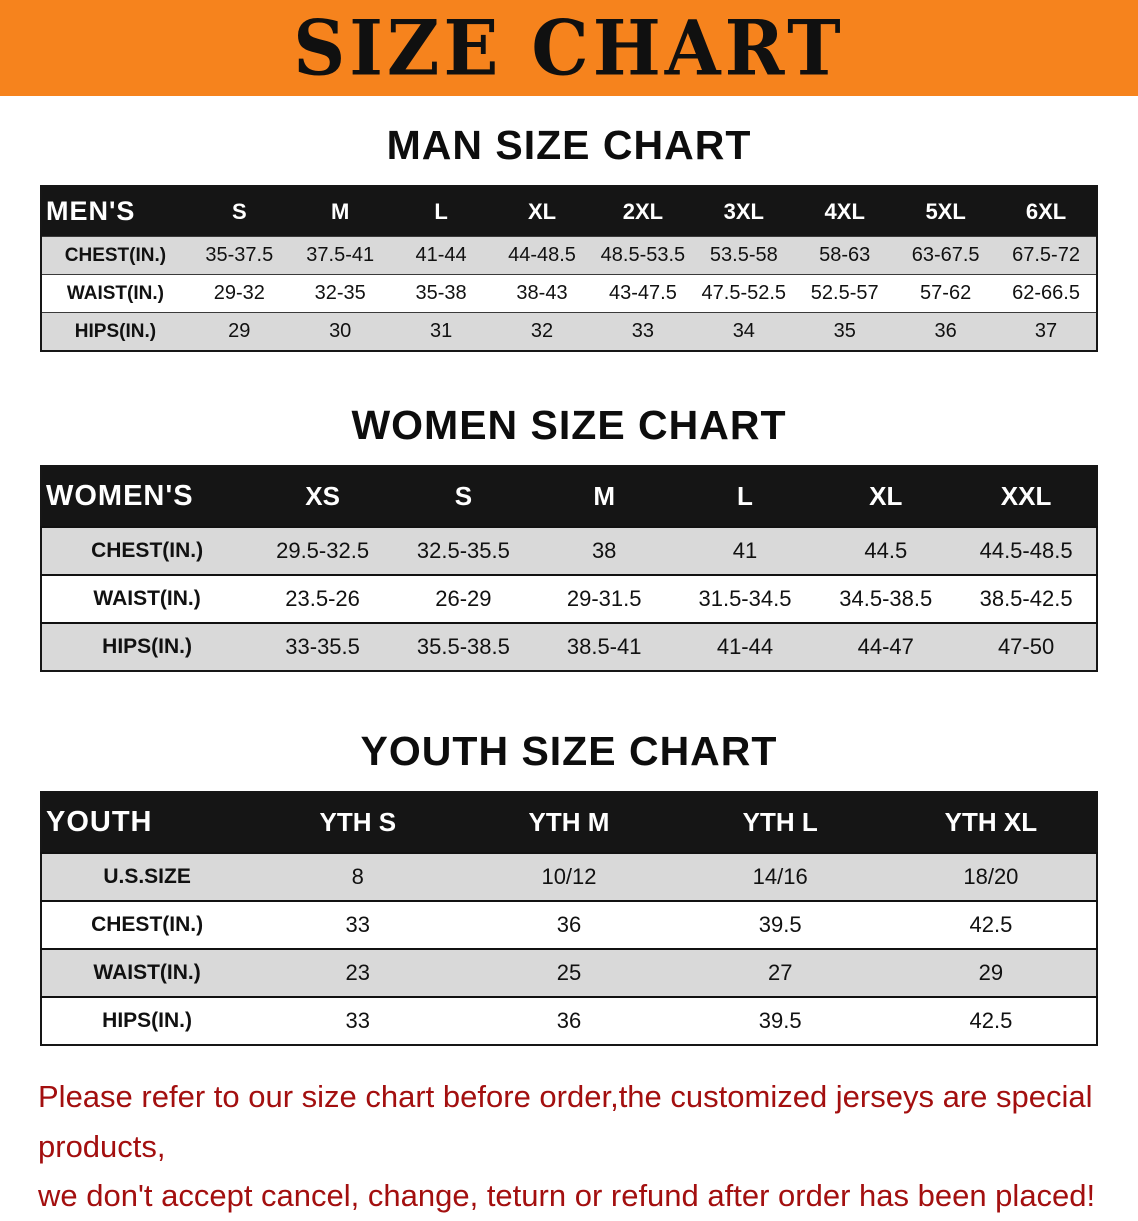  I want to click on size-value-cell: 37.5-41, so click(340, 255).